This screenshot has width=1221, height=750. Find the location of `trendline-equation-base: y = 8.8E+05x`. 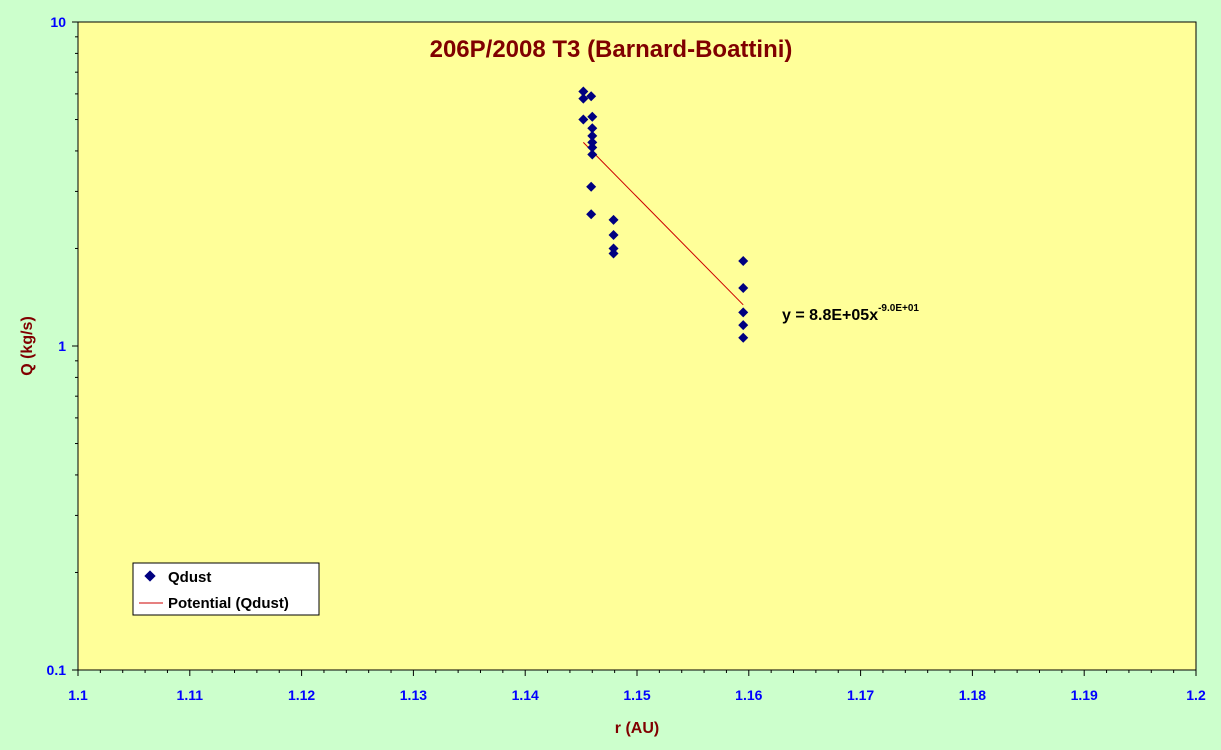

trendline-equation-base: y = 8.8E+05x is located at coordinates (830, 315).